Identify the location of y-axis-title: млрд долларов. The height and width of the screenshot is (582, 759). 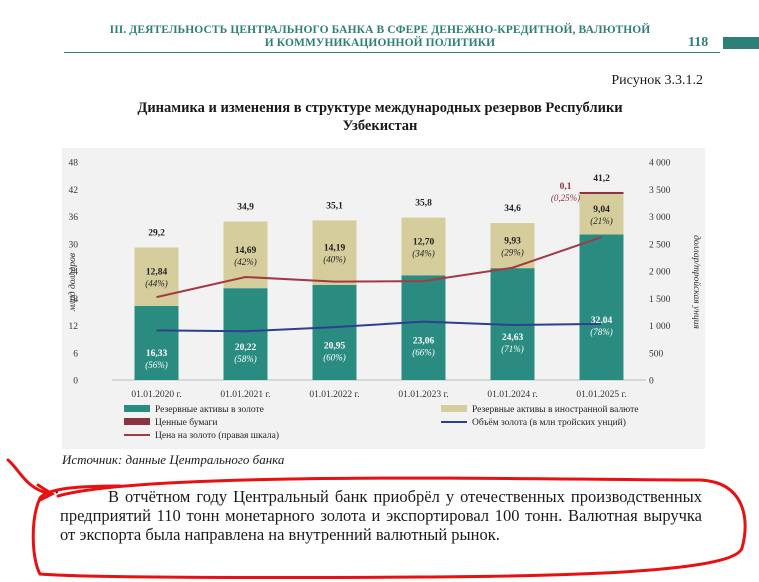
(72, 282).